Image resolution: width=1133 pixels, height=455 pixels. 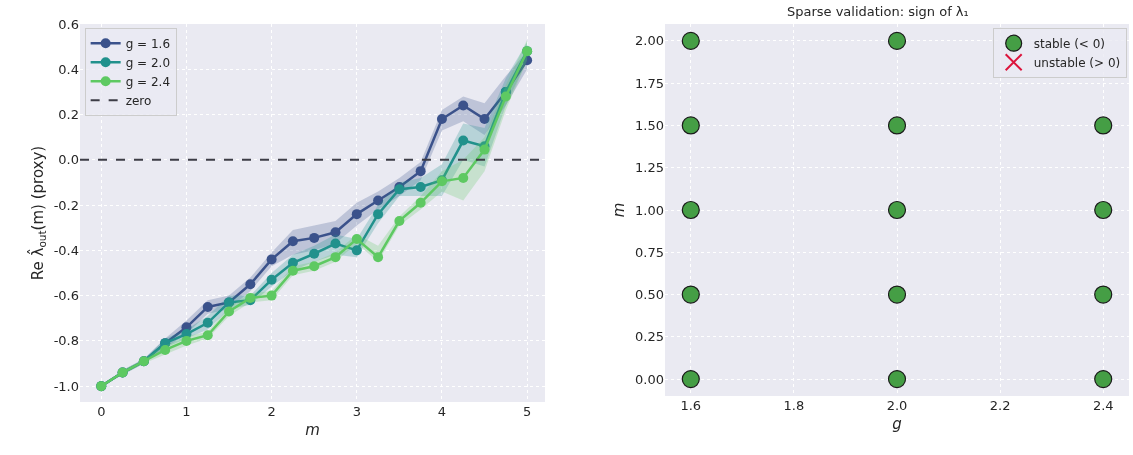 I want to click on y-tick-label: 1.25, so click(x=649, y=168).